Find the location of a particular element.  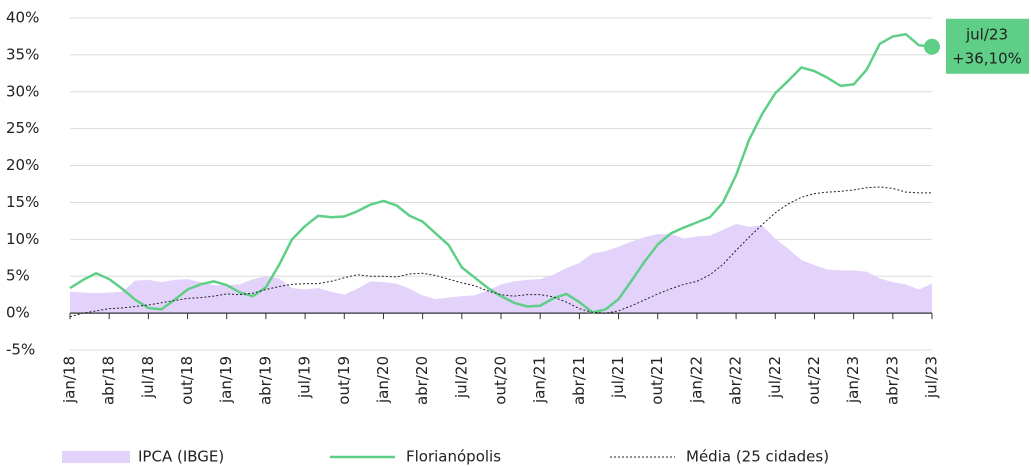

y-tick-label: 0% is located at coordinates (18, 313).